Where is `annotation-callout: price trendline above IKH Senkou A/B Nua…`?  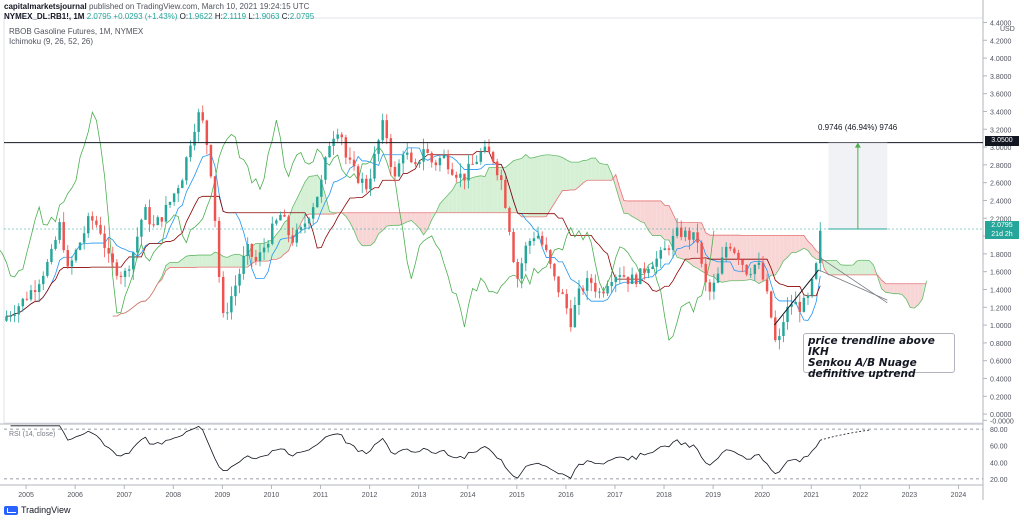
annotation-callout: price trendline above IKH Senkou A/B Nua… is located at coordinates (879, 356).